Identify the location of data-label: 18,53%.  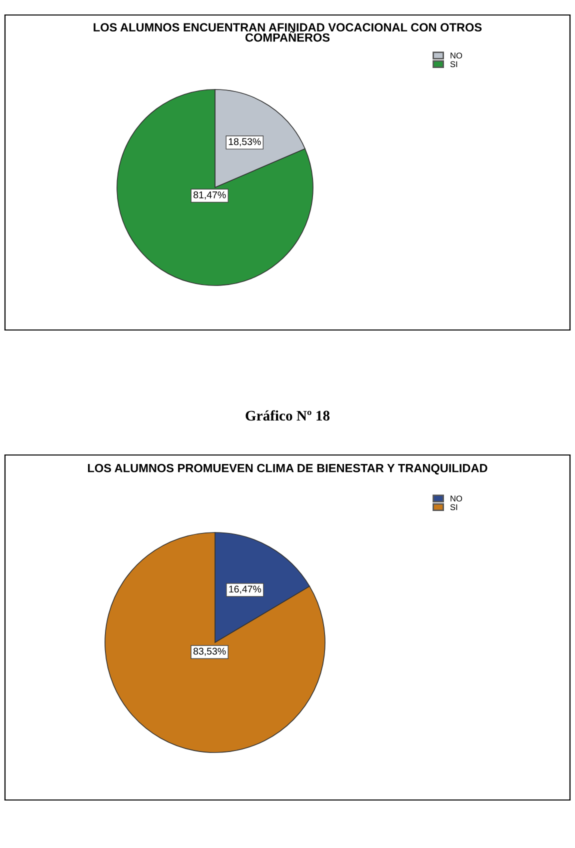
(244, 142).